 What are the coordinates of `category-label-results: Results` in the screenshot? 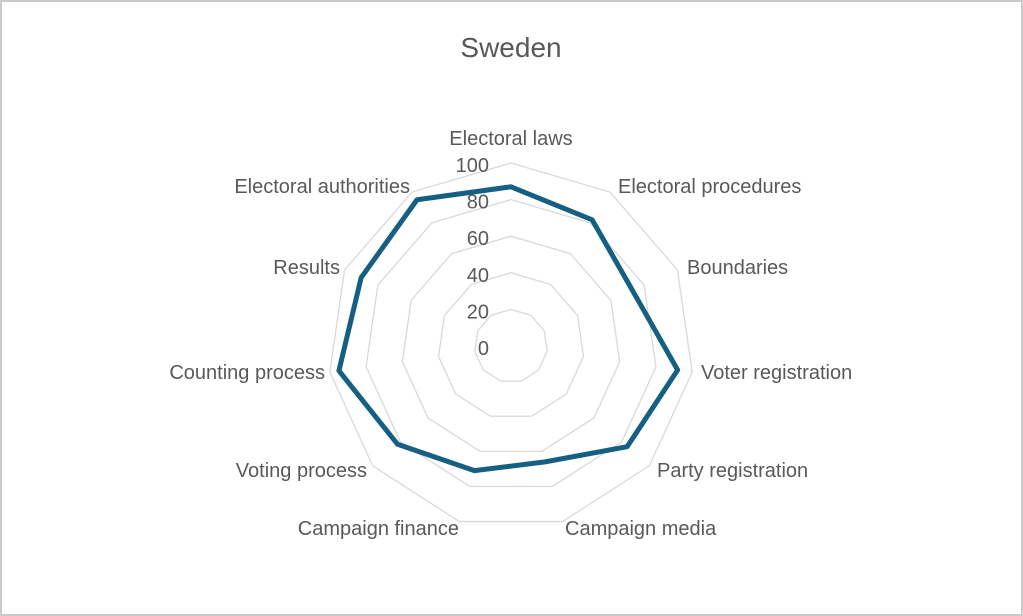 It's located at (306, 268).